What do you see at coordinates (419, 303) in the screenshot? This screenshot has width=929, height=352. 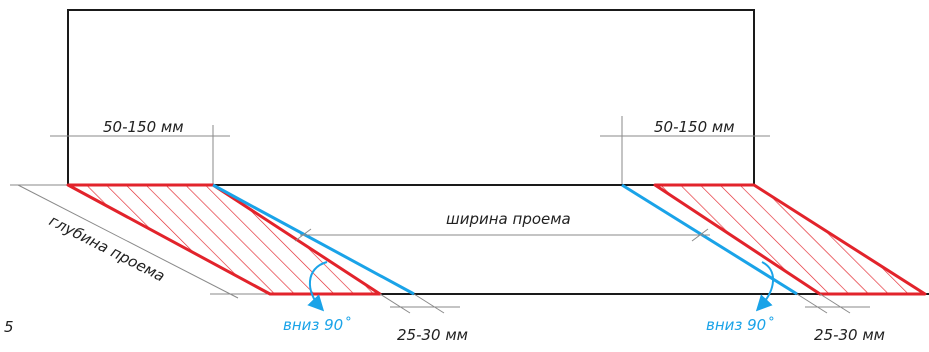 I see `left-gap-dimension` at bounding box center [419, 303].